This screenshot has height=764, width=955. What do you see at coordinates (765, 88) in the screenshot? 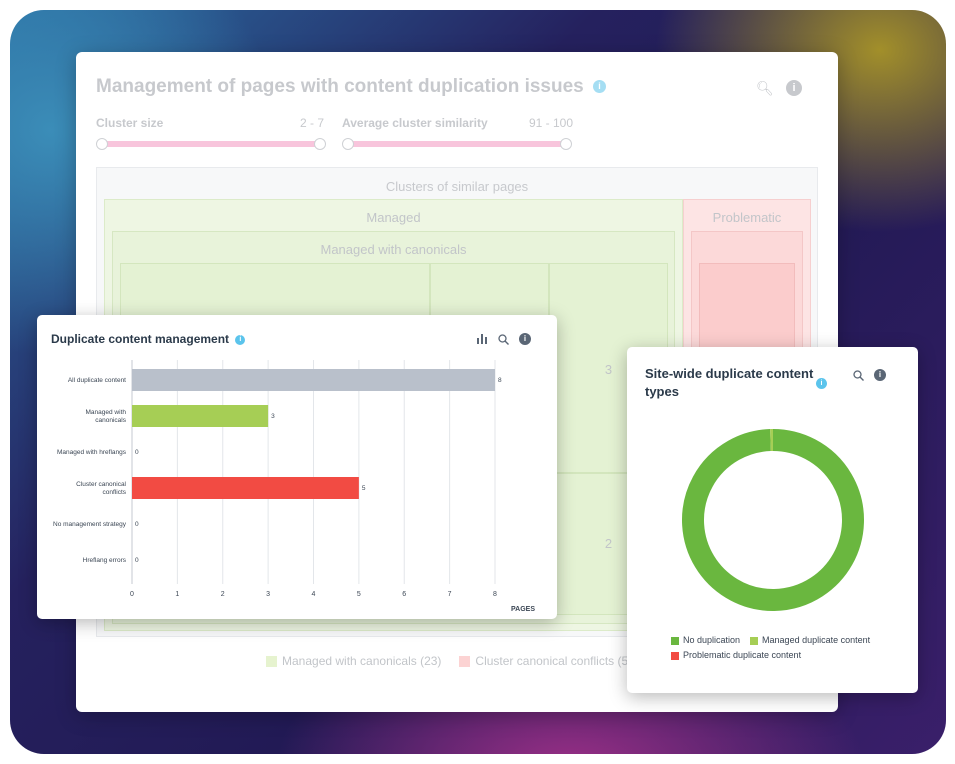
I see `zoom-icon: 🔍︎` at bounding box center [765, 88].